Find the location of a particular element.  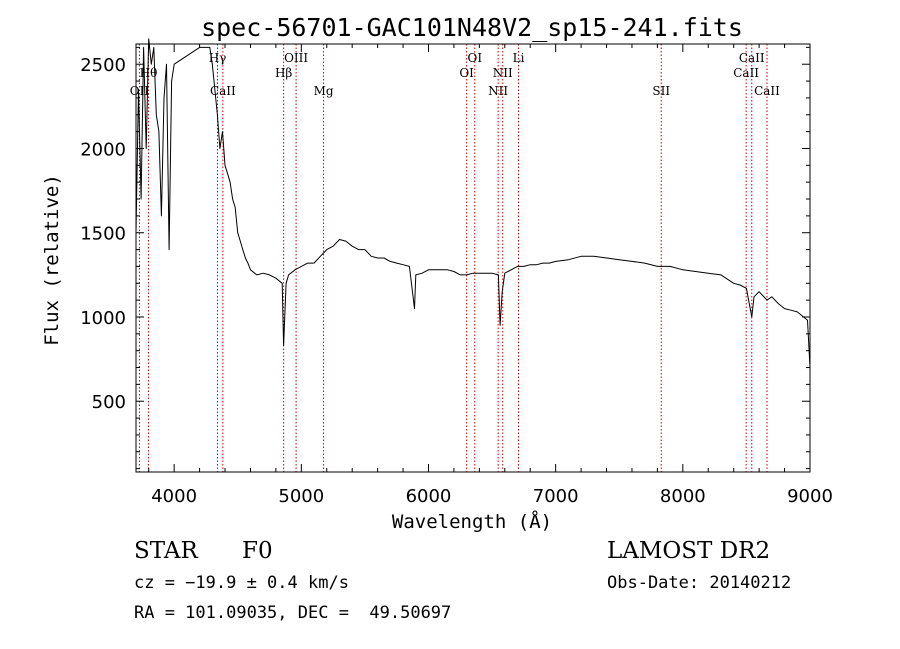

marker-label-10: NII is located at coordinates (503, 73).